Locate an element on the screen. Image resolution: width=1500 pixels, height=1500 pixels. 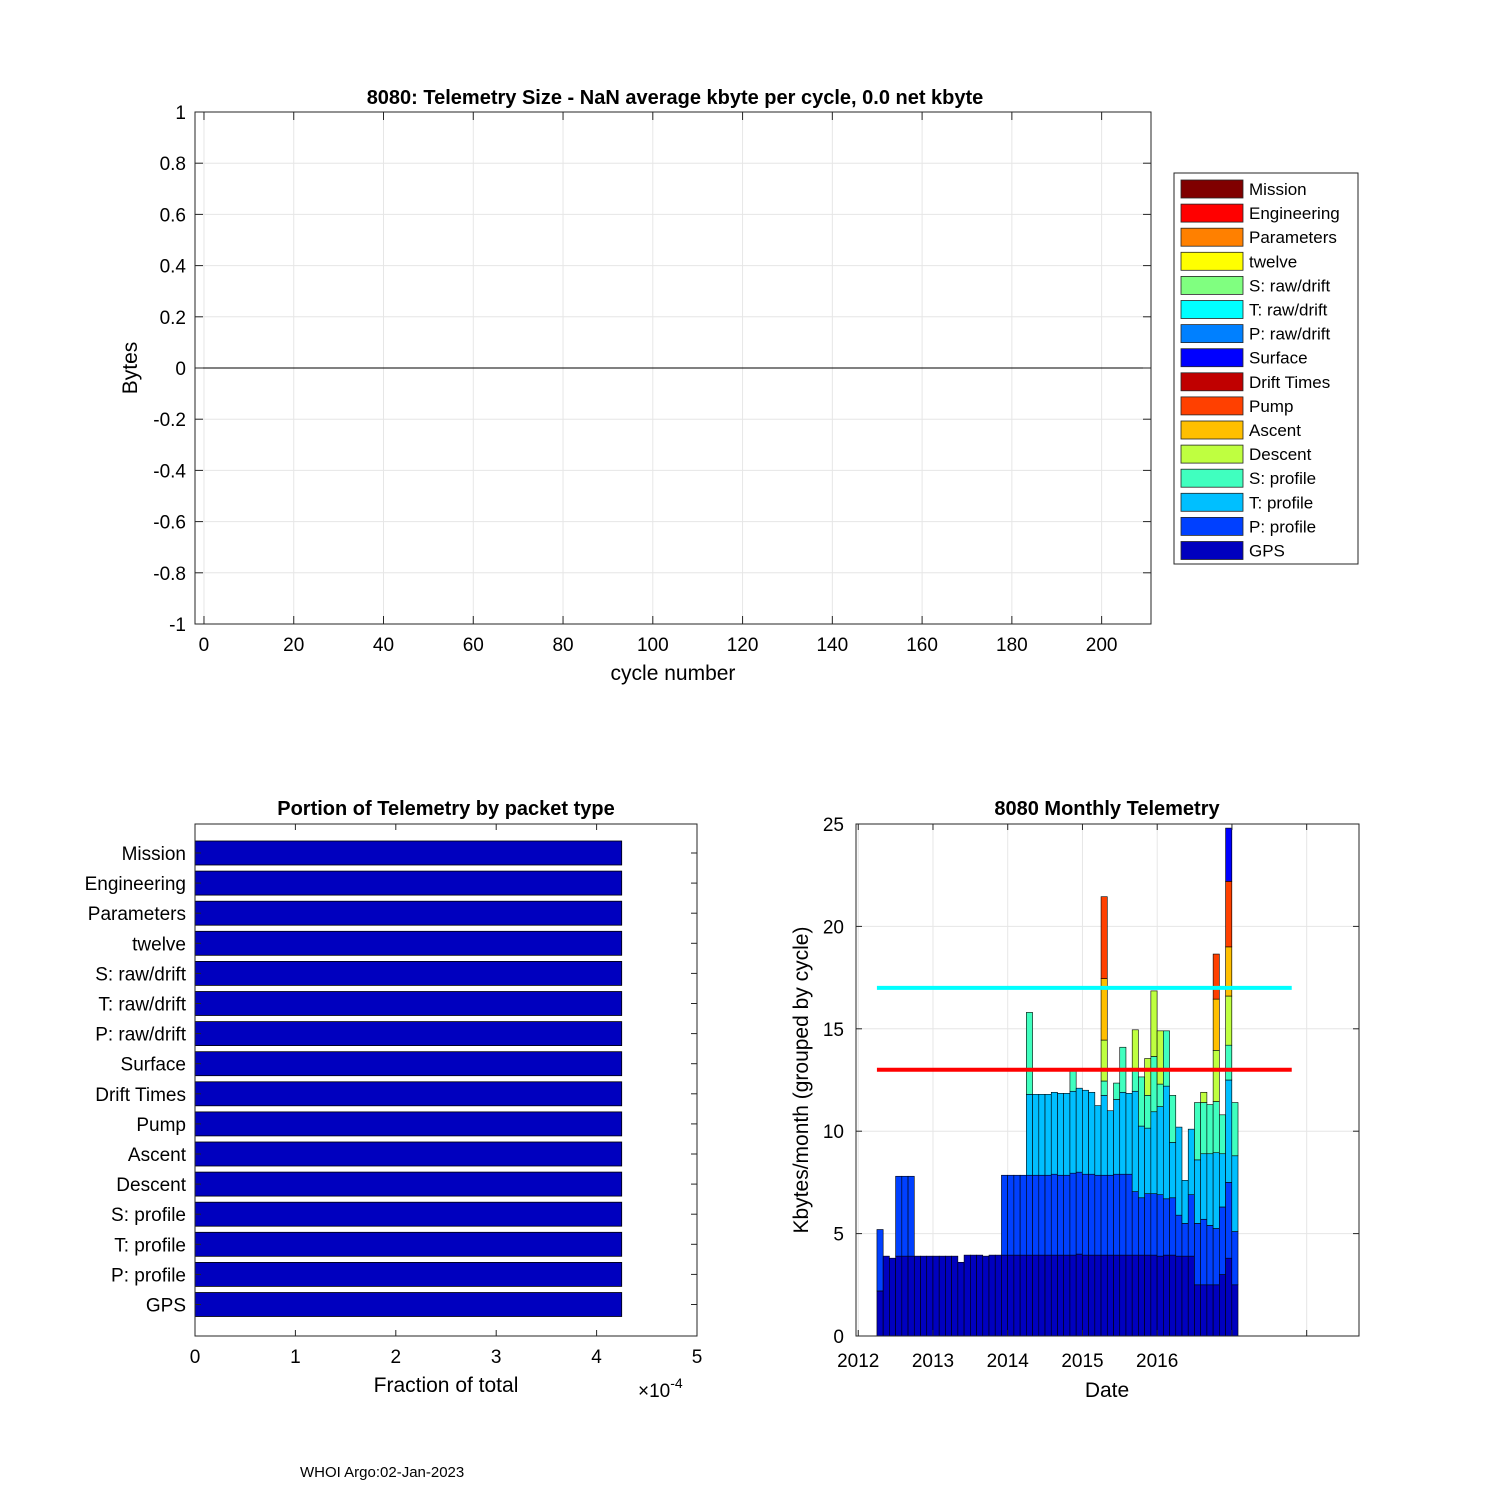
legend-label: twelve is located at coordinates (1273, 261).